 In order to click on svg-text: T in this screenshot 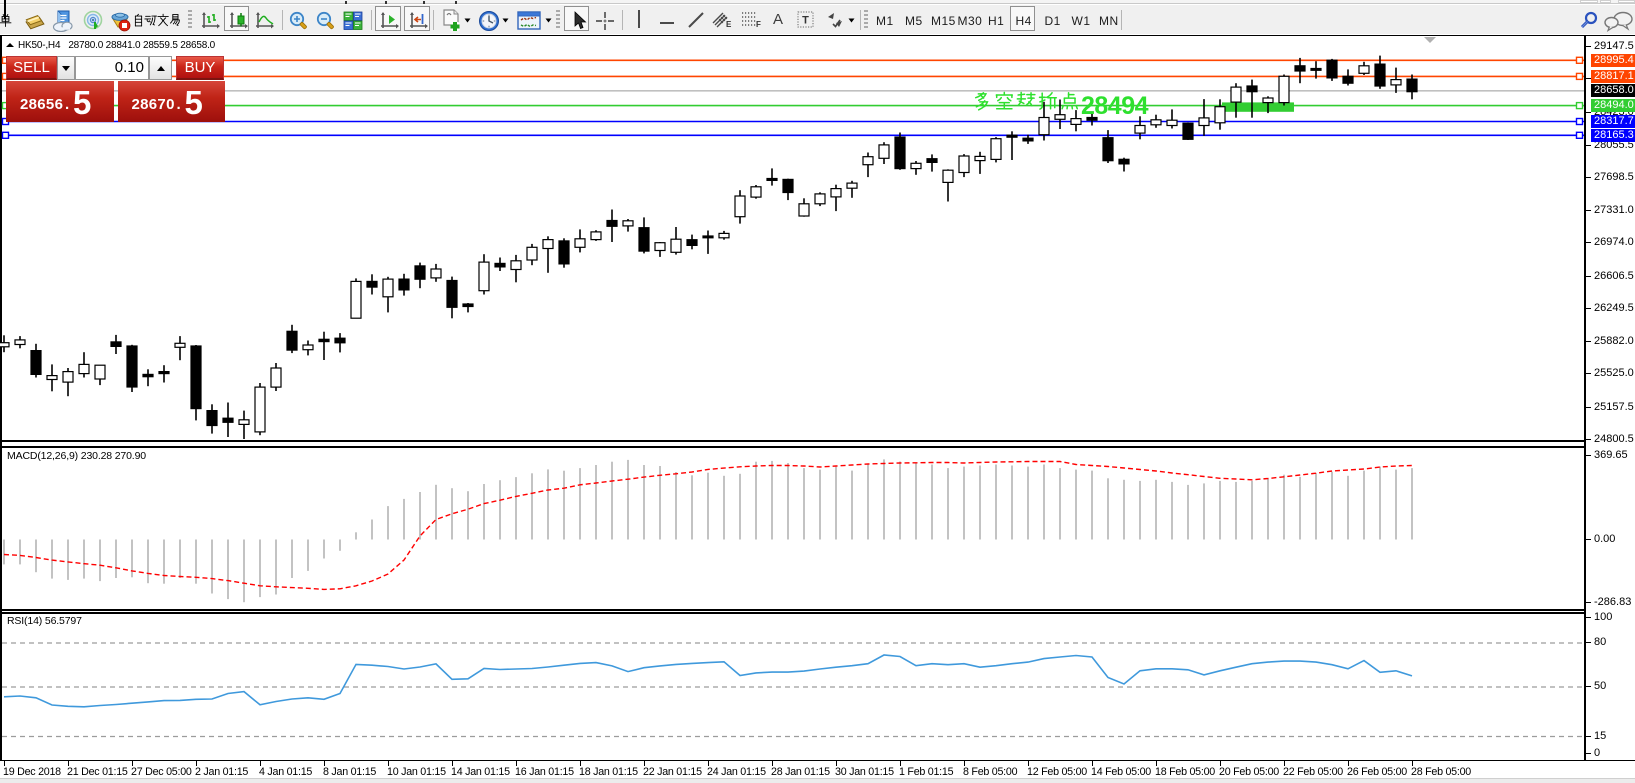, I will do `click(805, 21)`.